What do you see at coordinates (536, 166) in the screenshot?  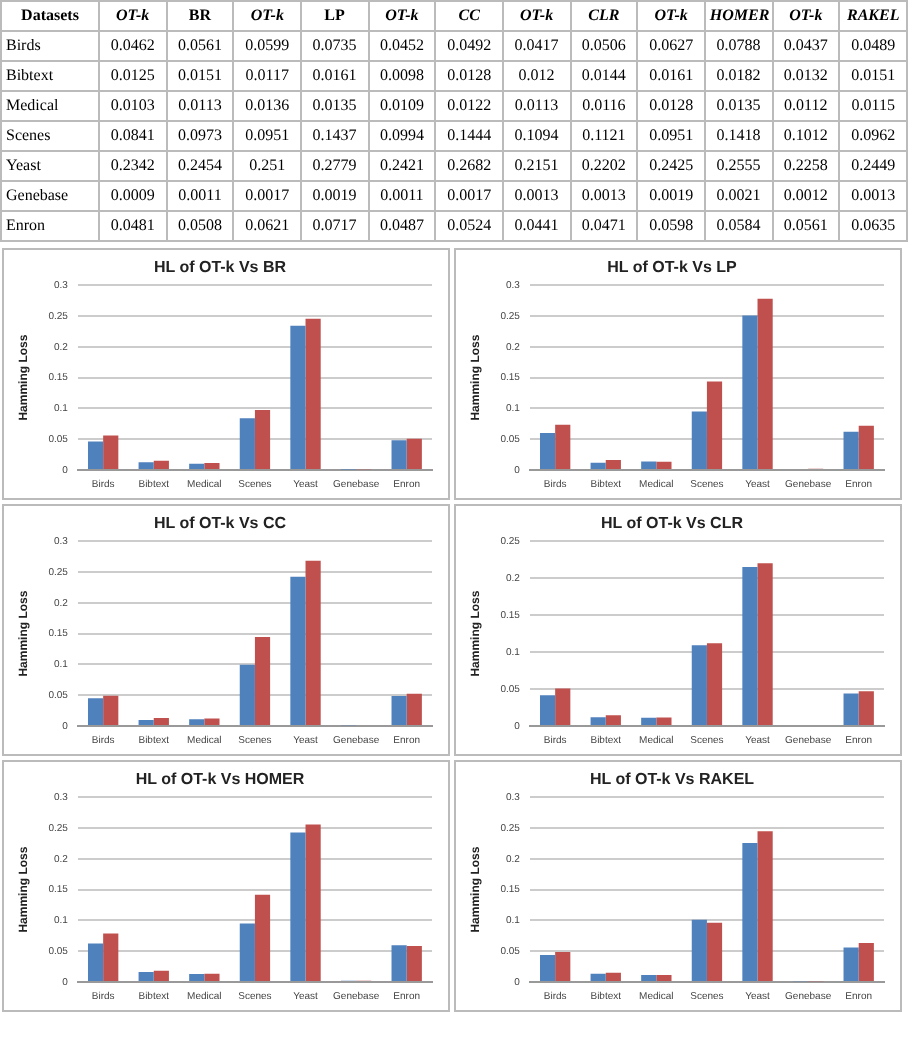 I see `data-label: 0.2151` at bounding box center [536, 166].